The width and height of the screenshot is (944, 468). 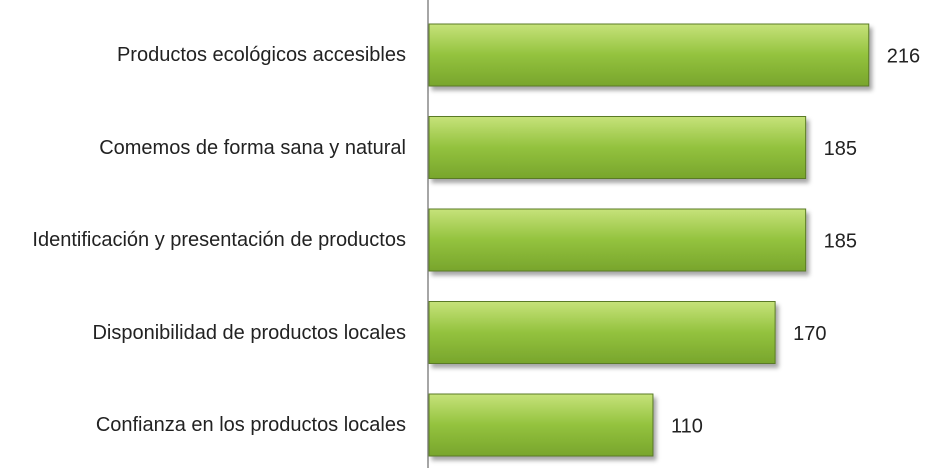 I want to click on category-label: Comemos de forma sana y natural, so click(x=252, y=147).